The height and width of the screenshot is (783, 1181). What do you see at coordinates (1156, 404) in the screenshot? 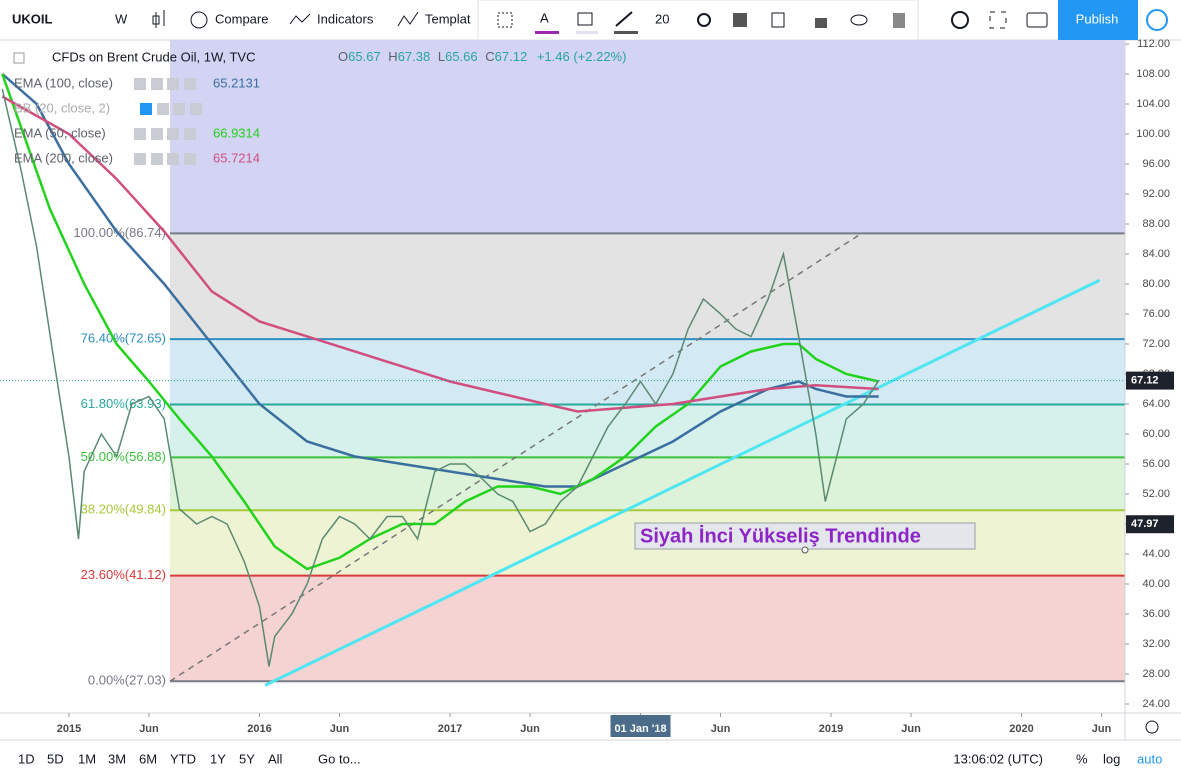
I see `y-tick-label: 64.00` at bounding box center [1156, 404].